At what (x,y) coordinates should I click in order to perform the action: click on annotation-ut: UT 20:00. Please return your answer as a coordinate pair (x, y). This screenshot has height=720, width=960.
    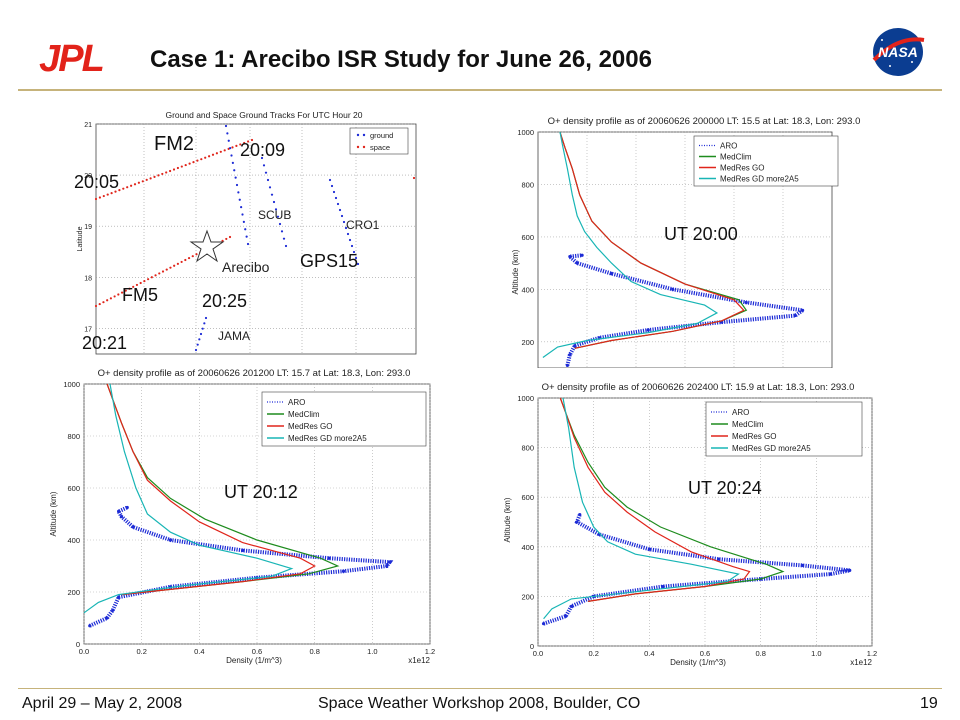
    Looking at the image, I should click on (701, 234).